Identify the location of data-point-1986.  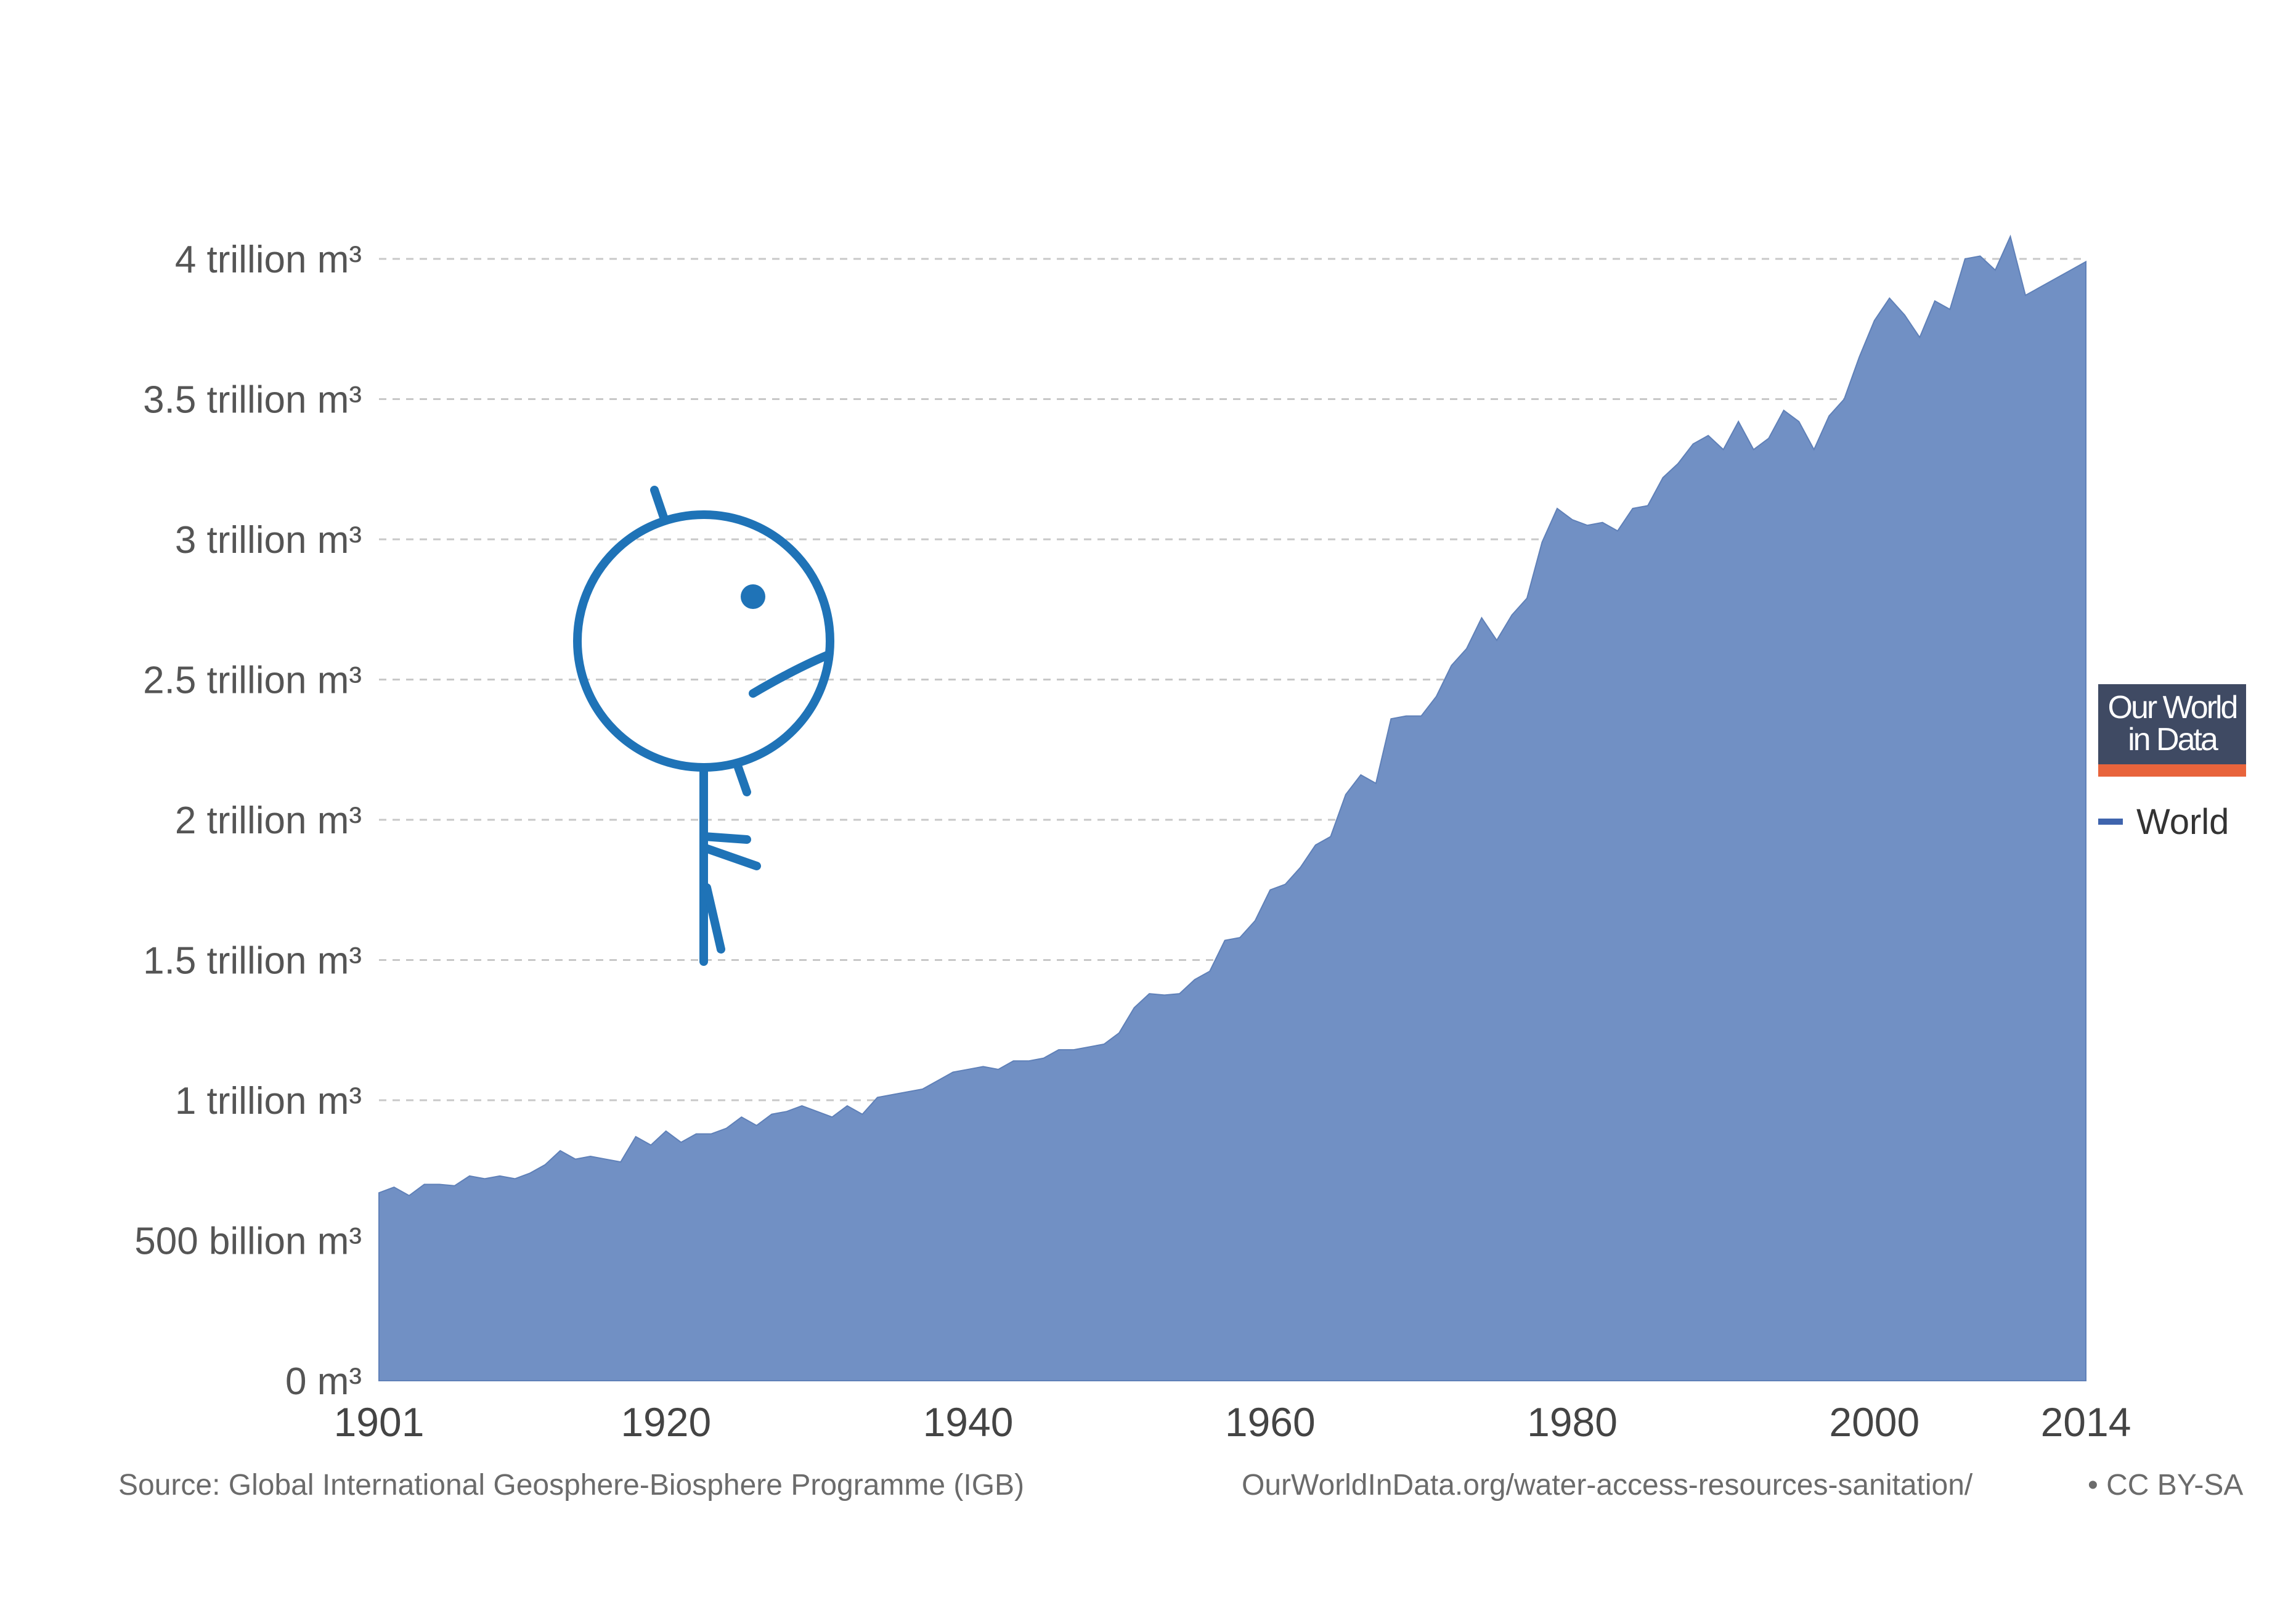
(1663, 477).